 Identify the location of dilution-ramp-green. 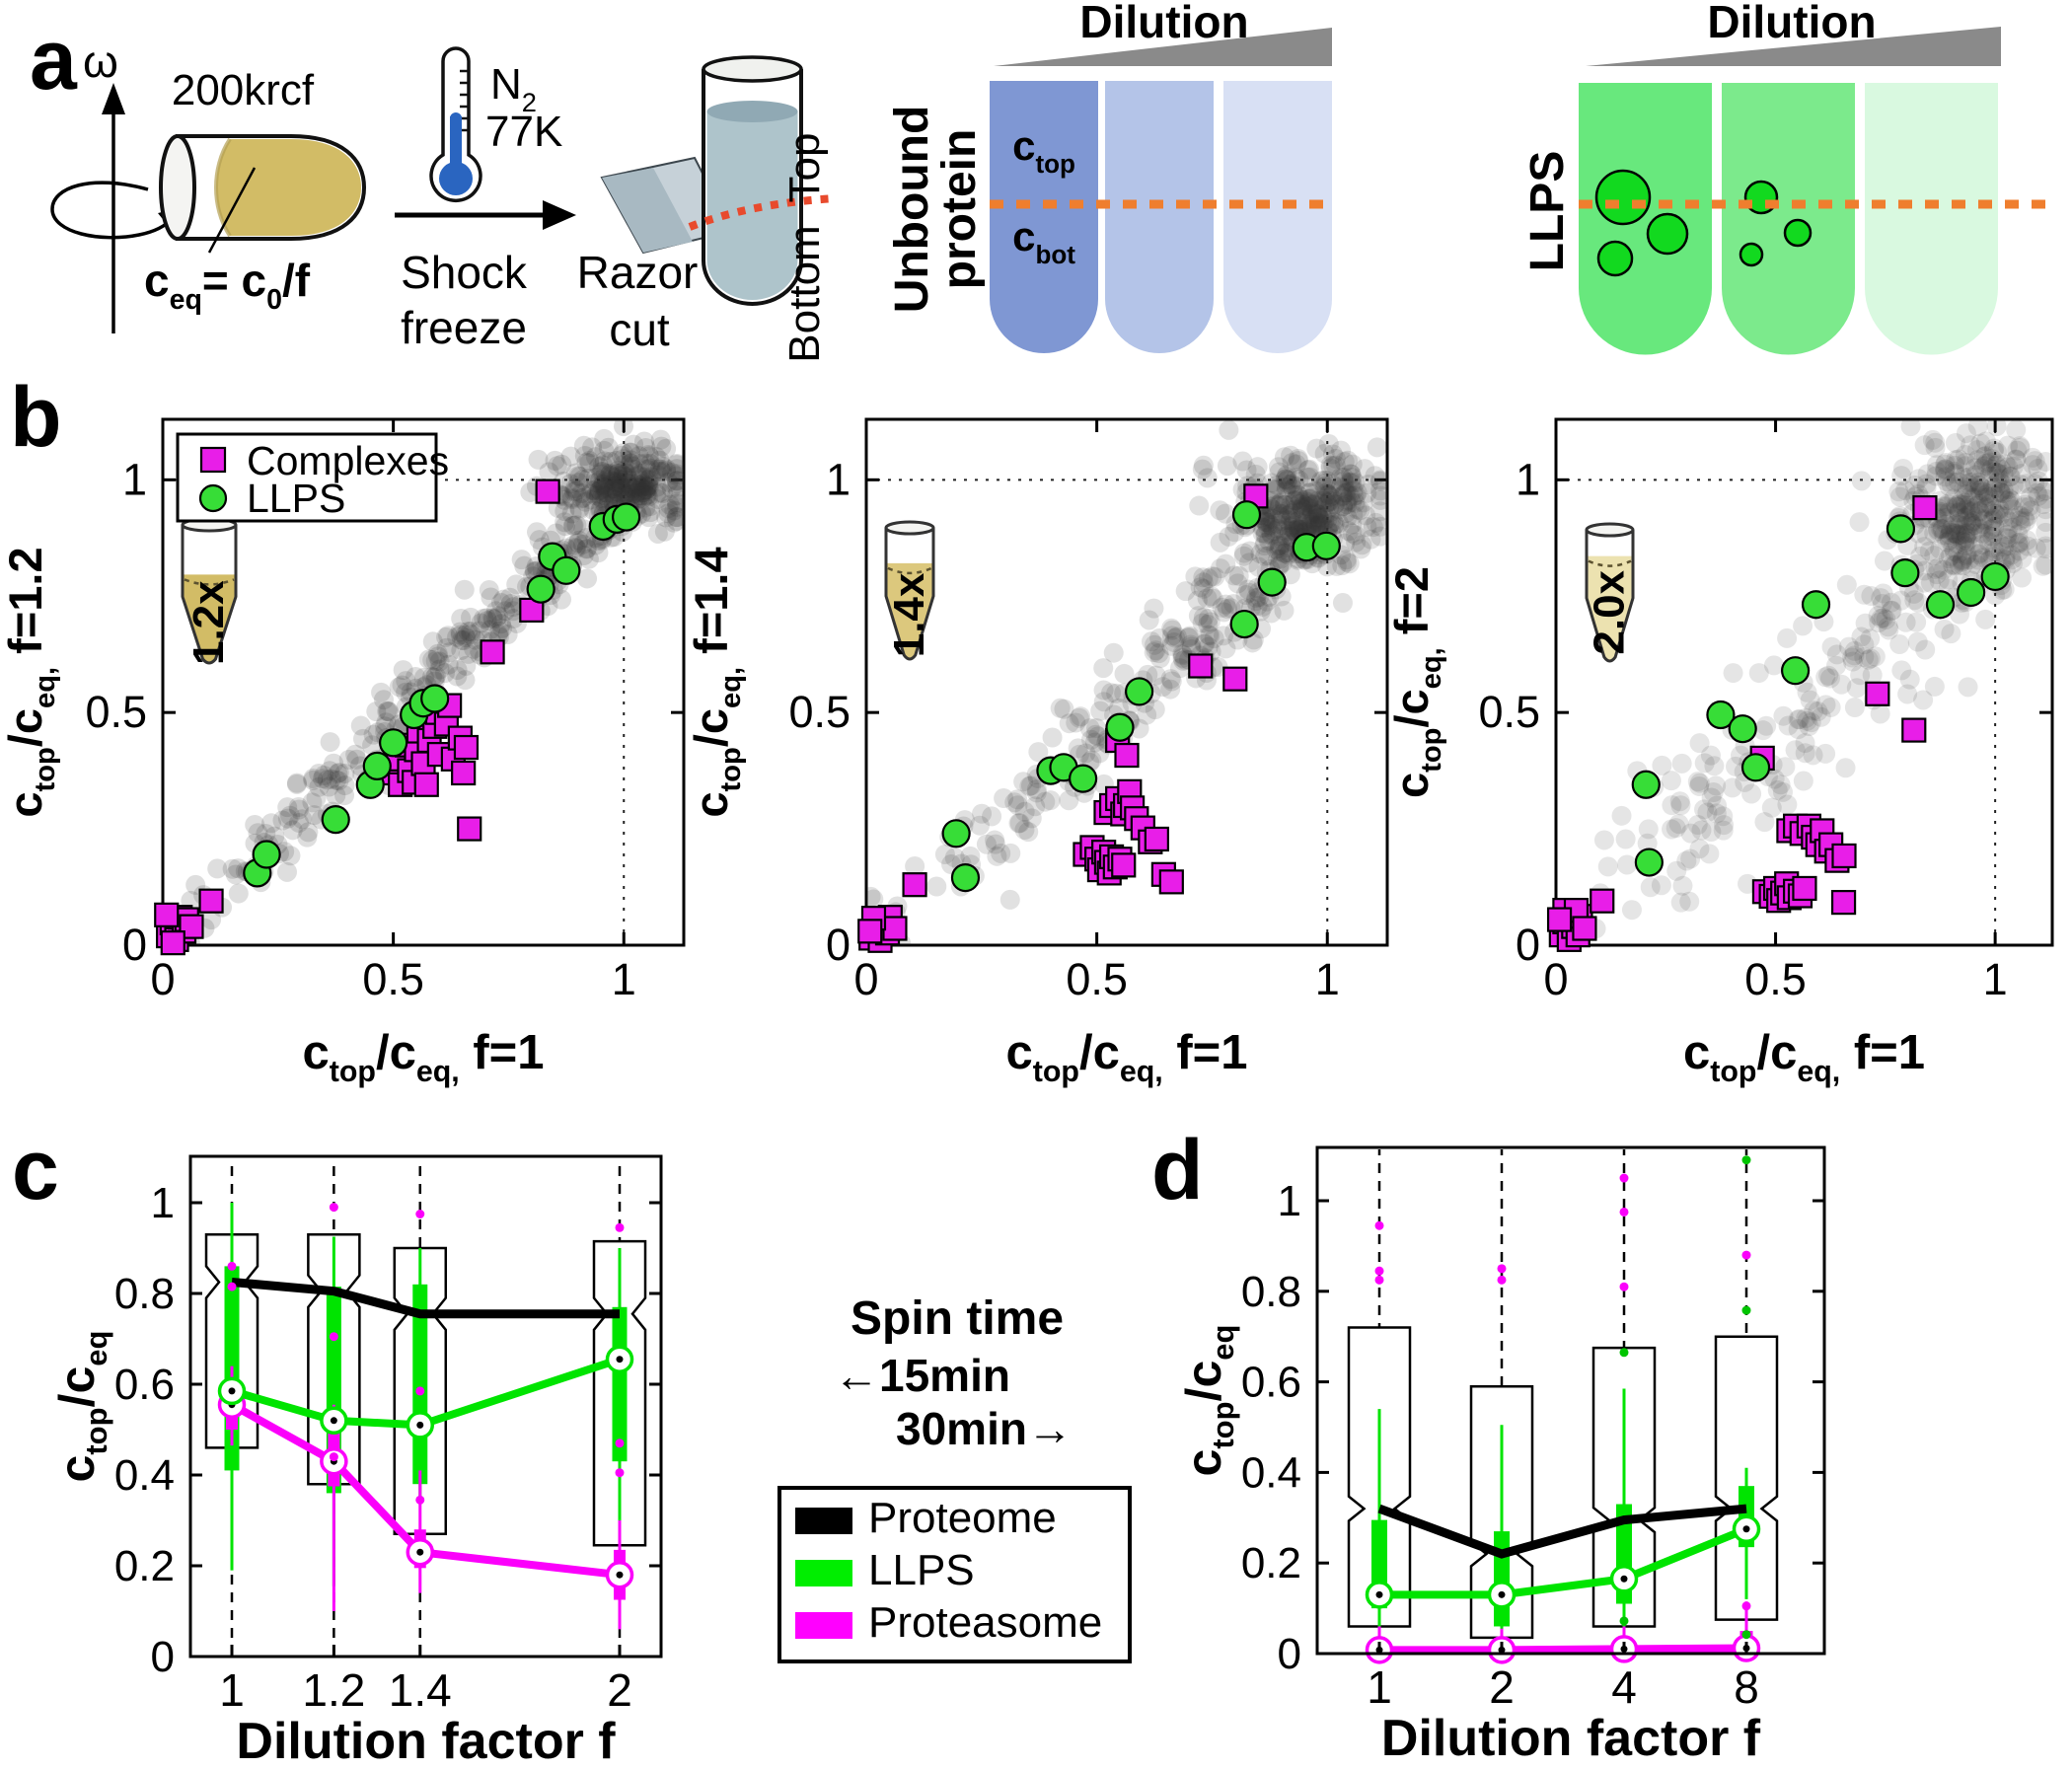
(1794, 46).